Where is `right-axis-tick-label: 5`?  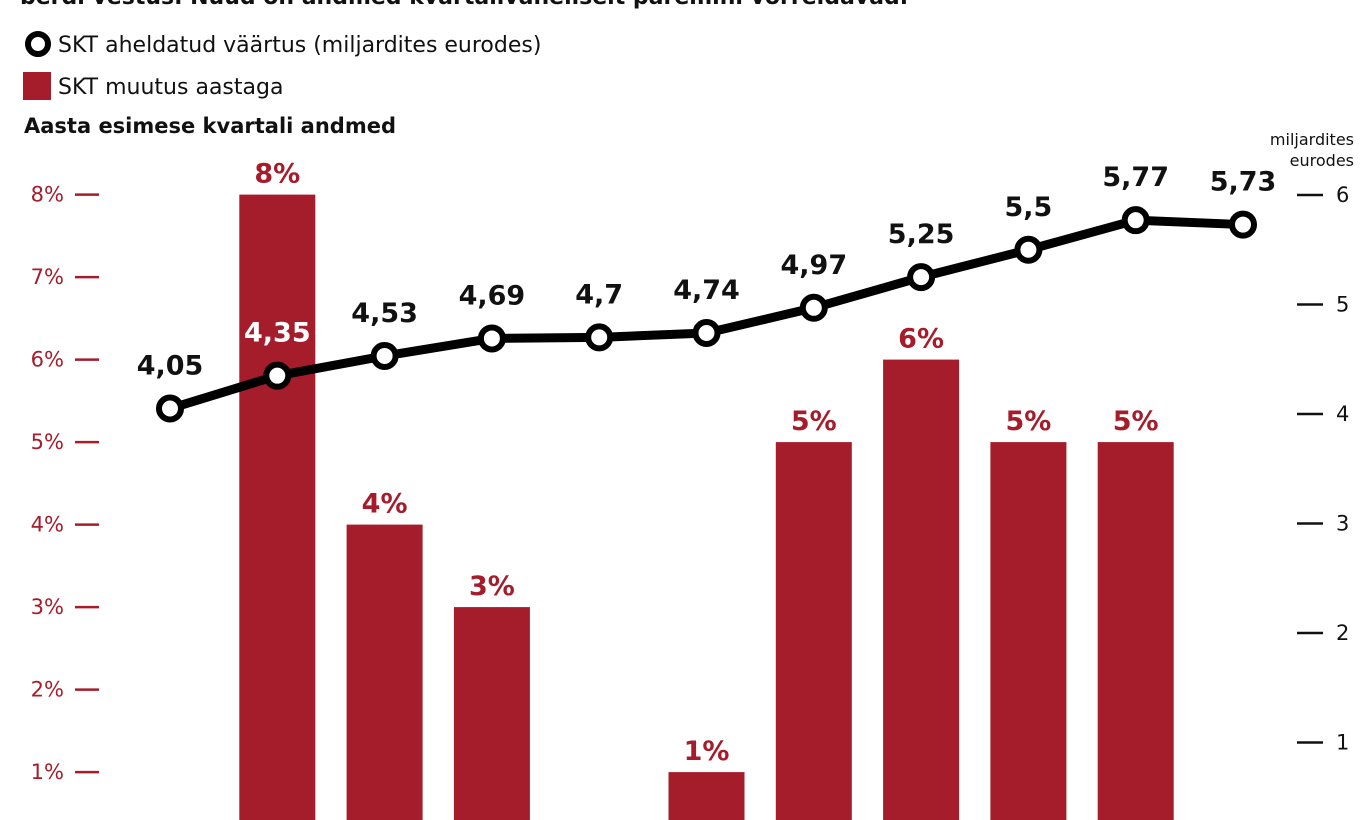 right-axis-tick-label: 5 is located at coordinates (1342, 305).